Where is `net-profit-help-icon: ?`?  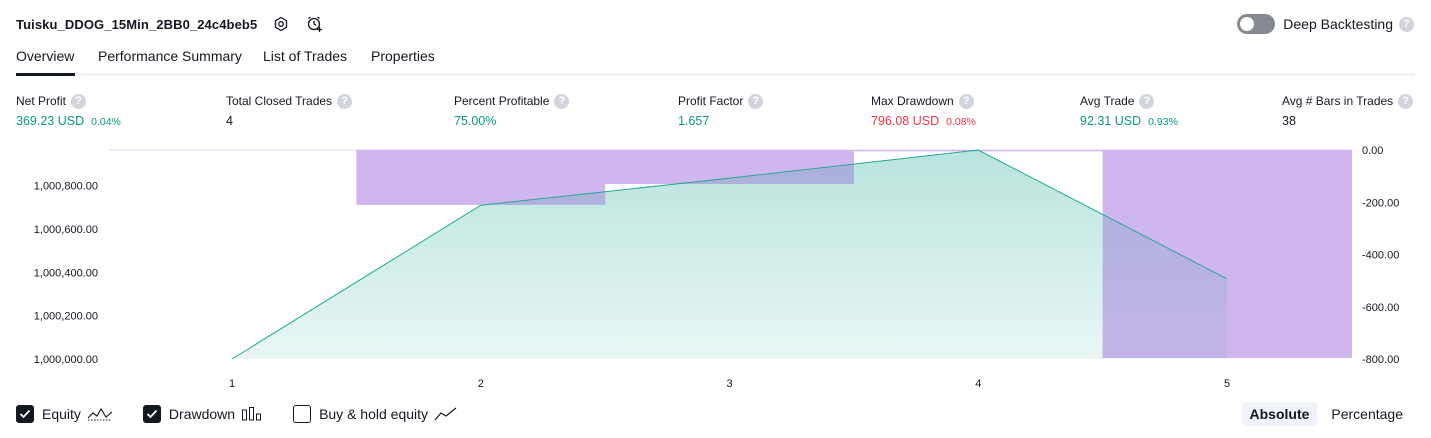 net-profit-help-icon: ? is located at coordinates (79, 101).